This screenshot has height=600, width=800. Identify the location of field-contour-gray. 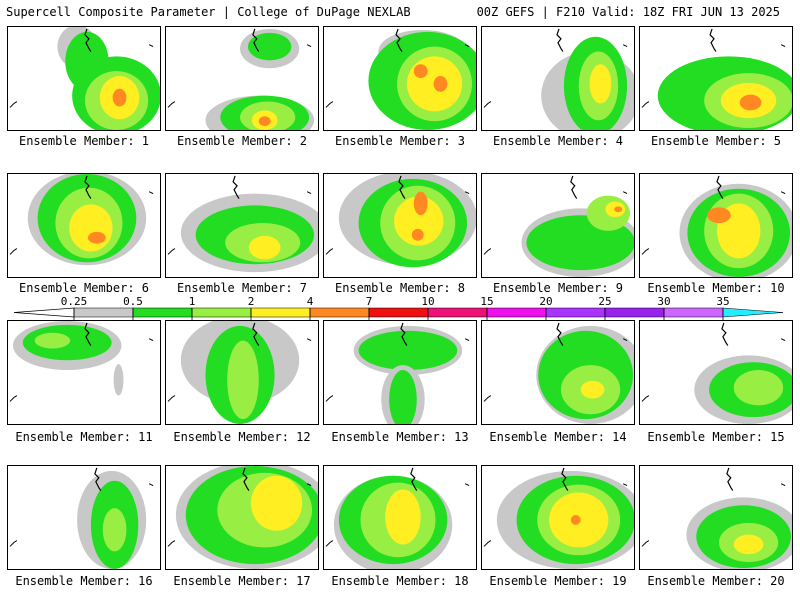
(118, 380).